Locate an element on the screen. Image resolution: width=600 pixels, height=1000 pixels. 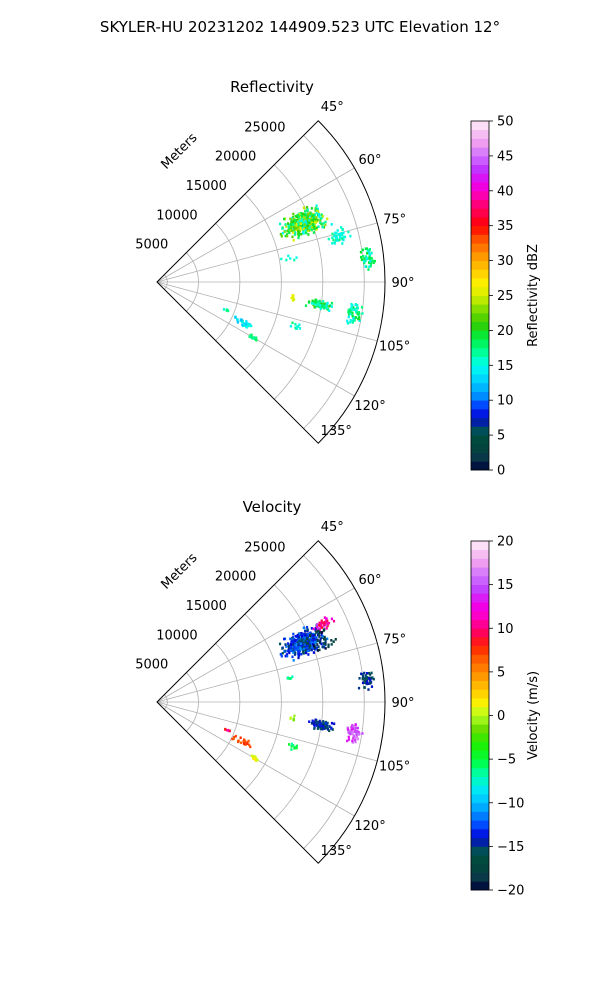
azimuth-tick-label: 45° is located at coordinates (332, 107).